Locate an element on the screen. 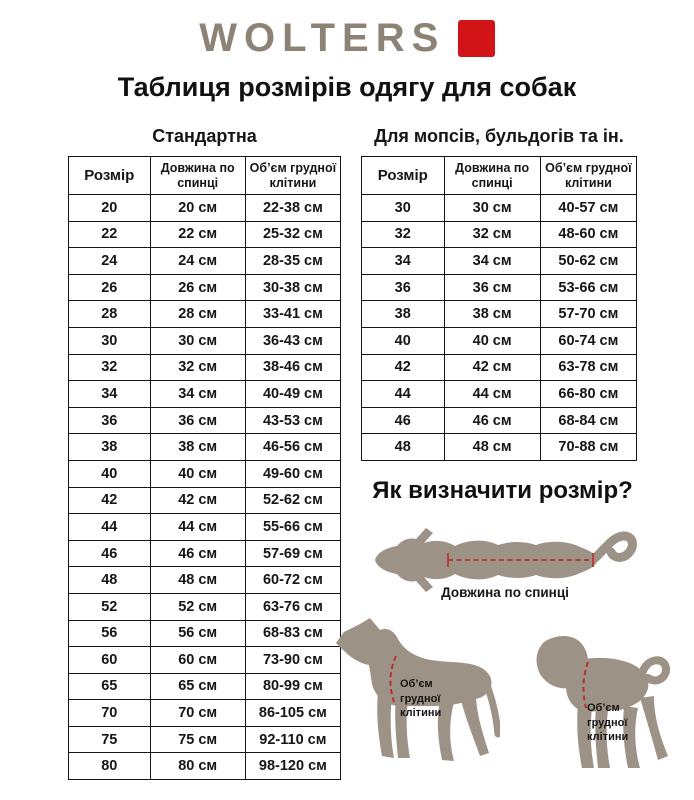 This screenshot has height=800, width=694. table-cell: 66-80 см is located at coordinates (588, 394).